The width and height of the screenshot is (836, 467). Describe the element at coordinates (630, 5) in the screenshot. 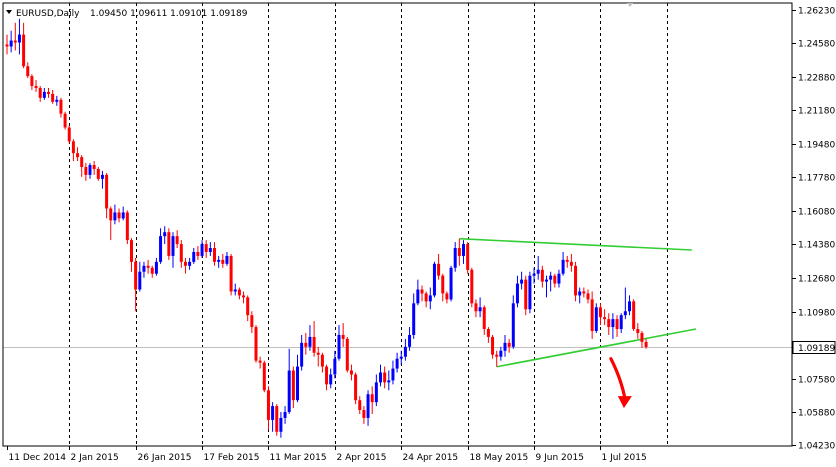

I see `chart-shift-marker-icon` at that location.